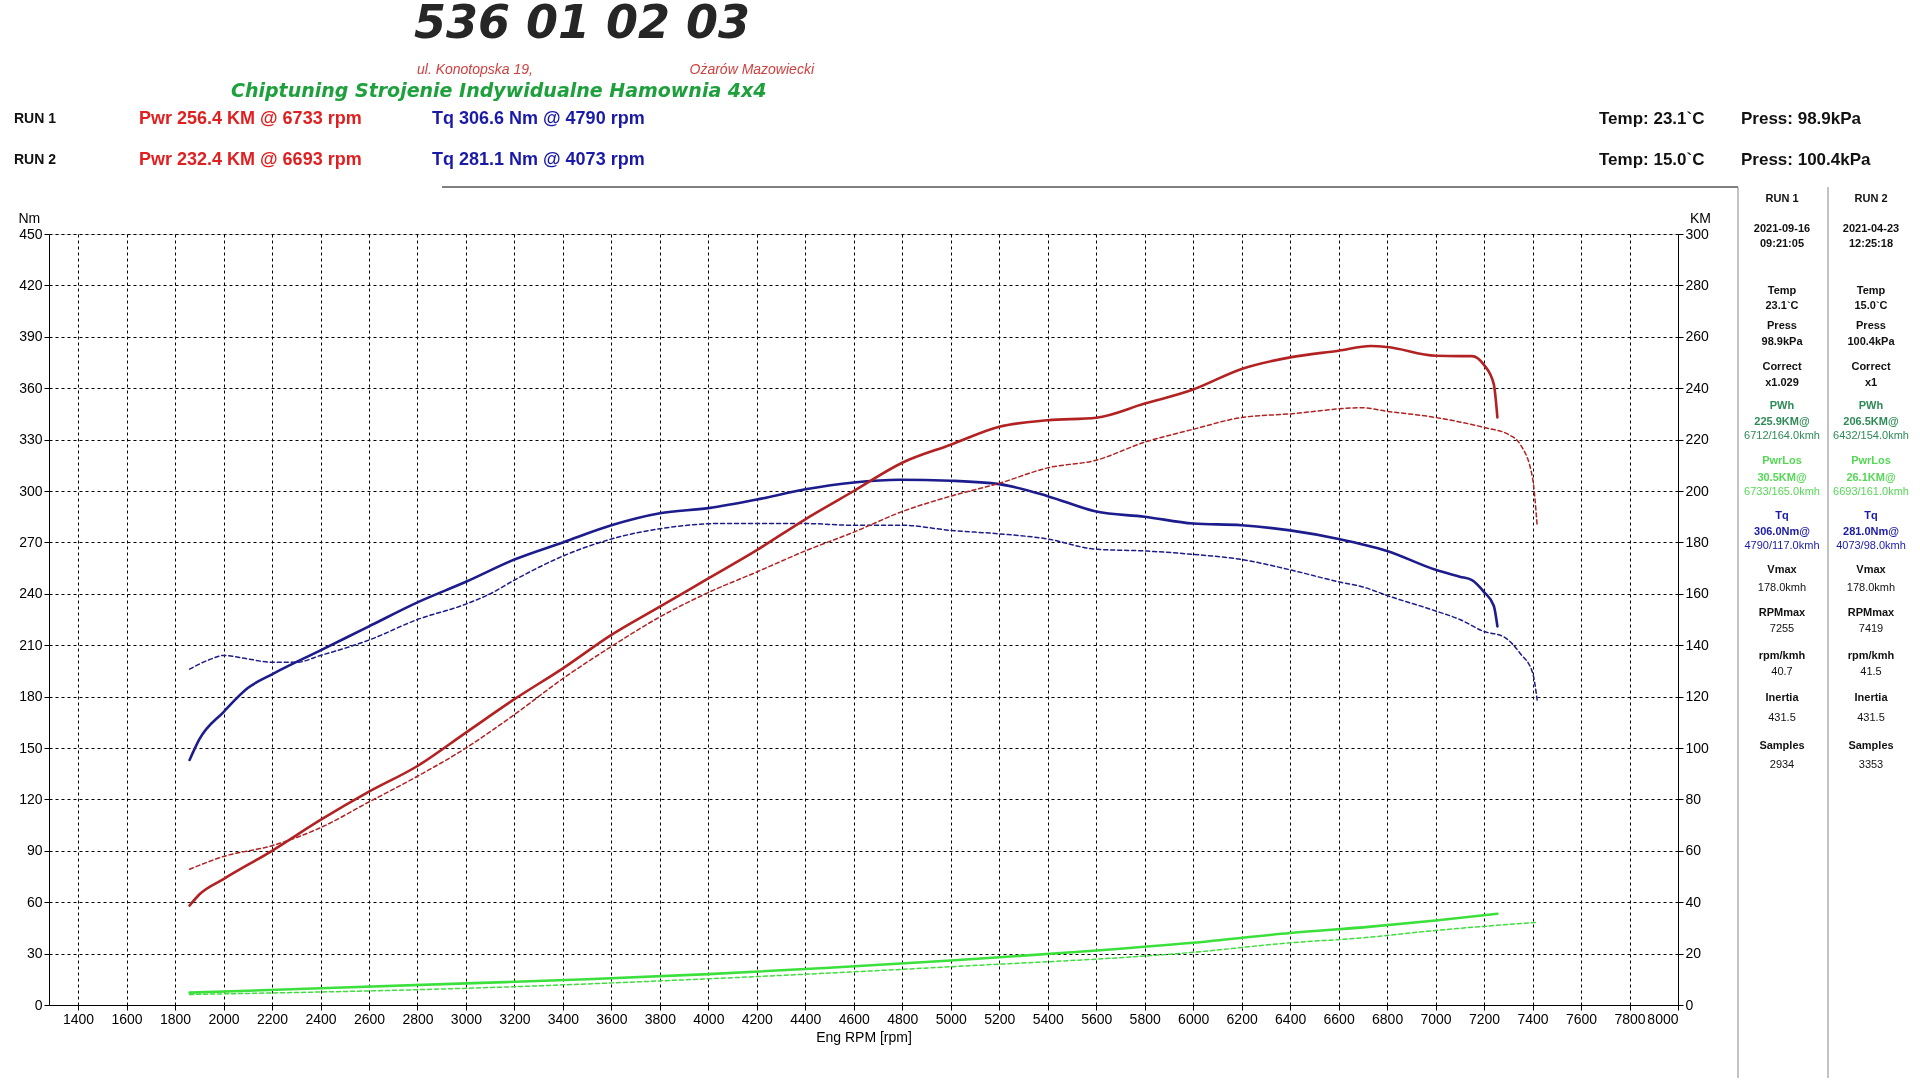 The width and height of the screenshot is (1920, 1080). I want to click on x-tick-label: 4200, so click(757, 1018).